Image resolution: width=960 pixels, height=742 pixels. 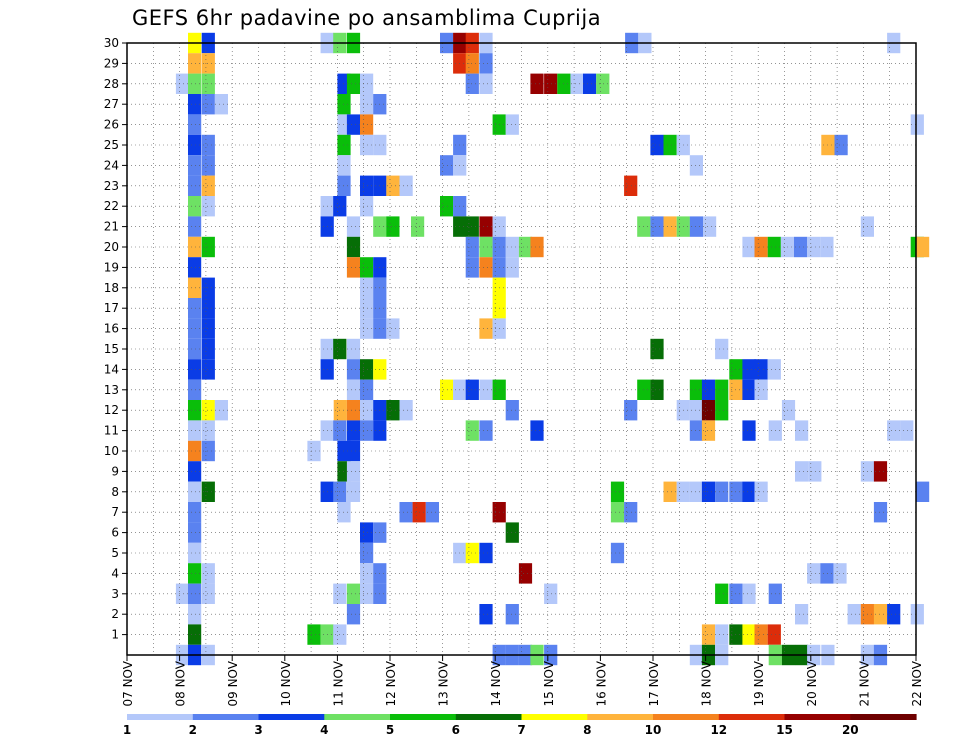 I want to click on colorbar-label: 6, so click(x=456, y=730).